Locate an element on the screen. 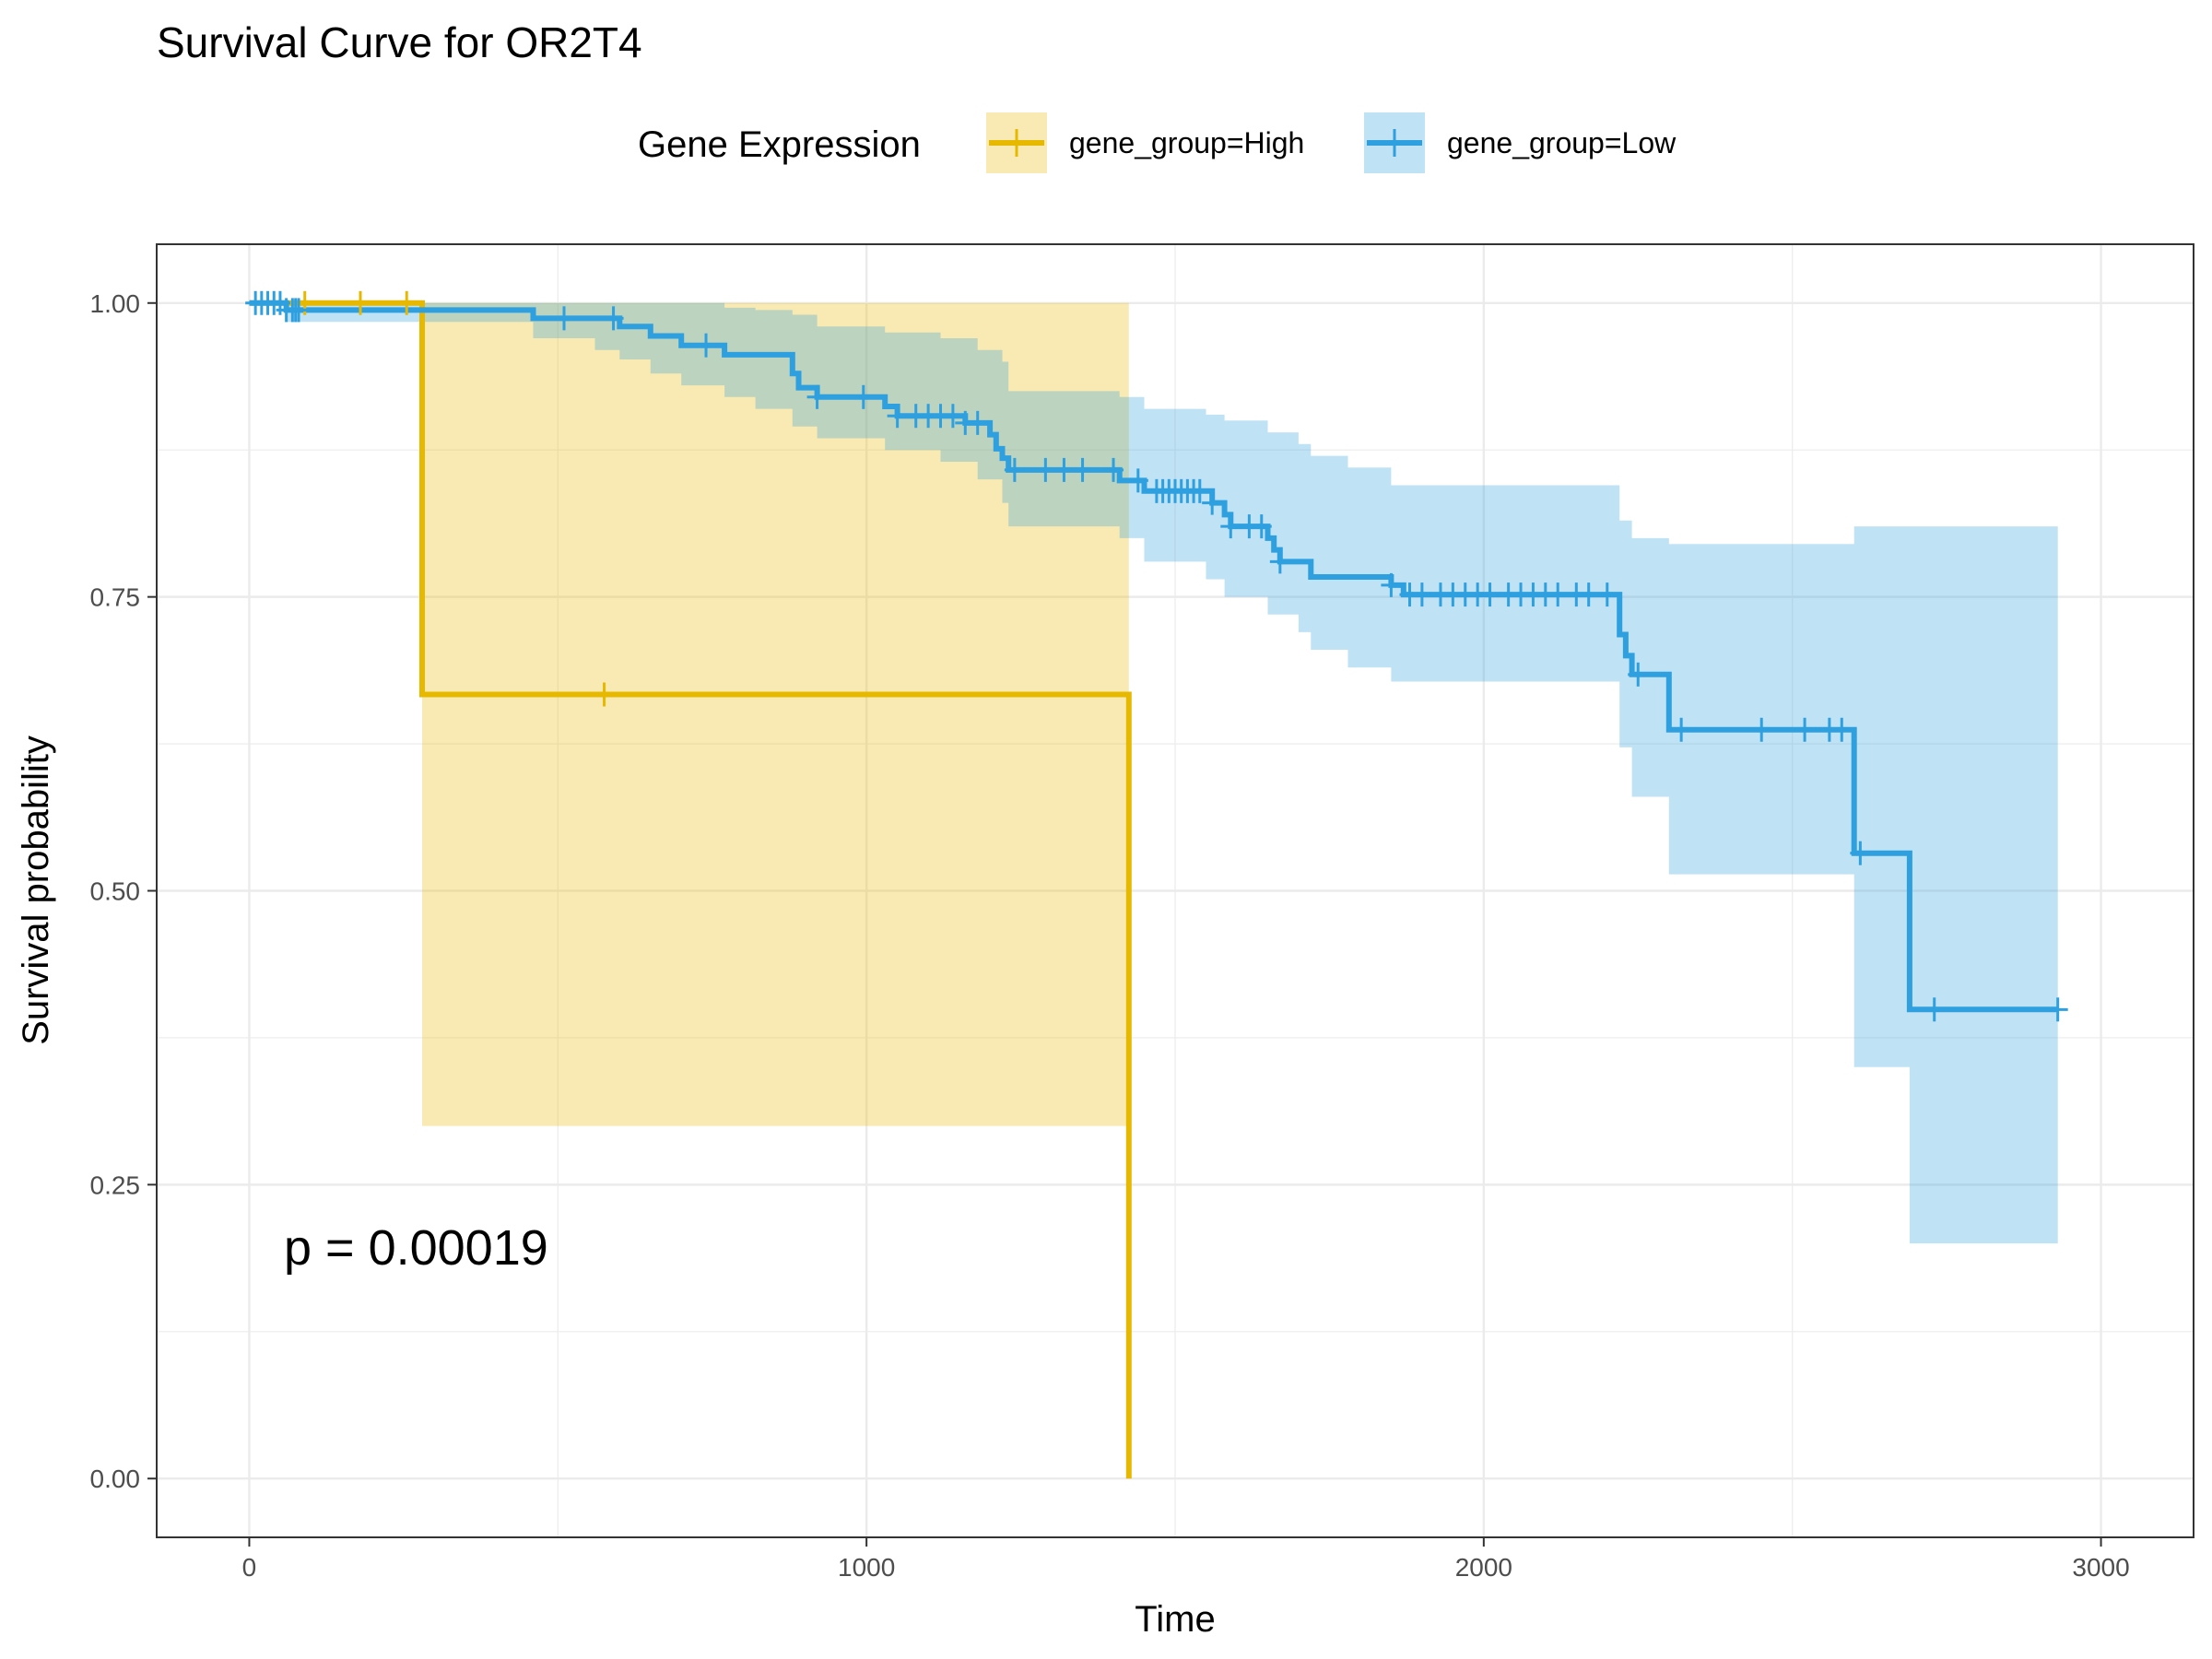 Image resolution: width=2212 pixels, height=1659 pixels. x-tick-label: 1000 is located at coordinates (866, 1567).